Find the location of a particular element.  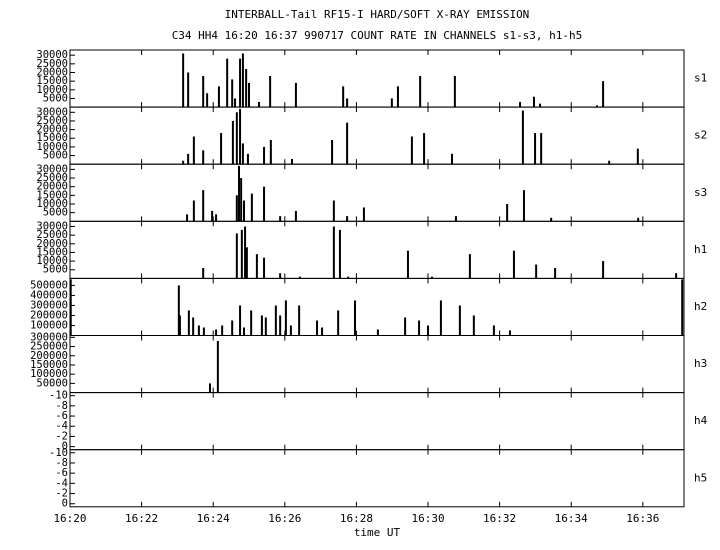

panel-label: h5 is located at coordinates (700, 477).